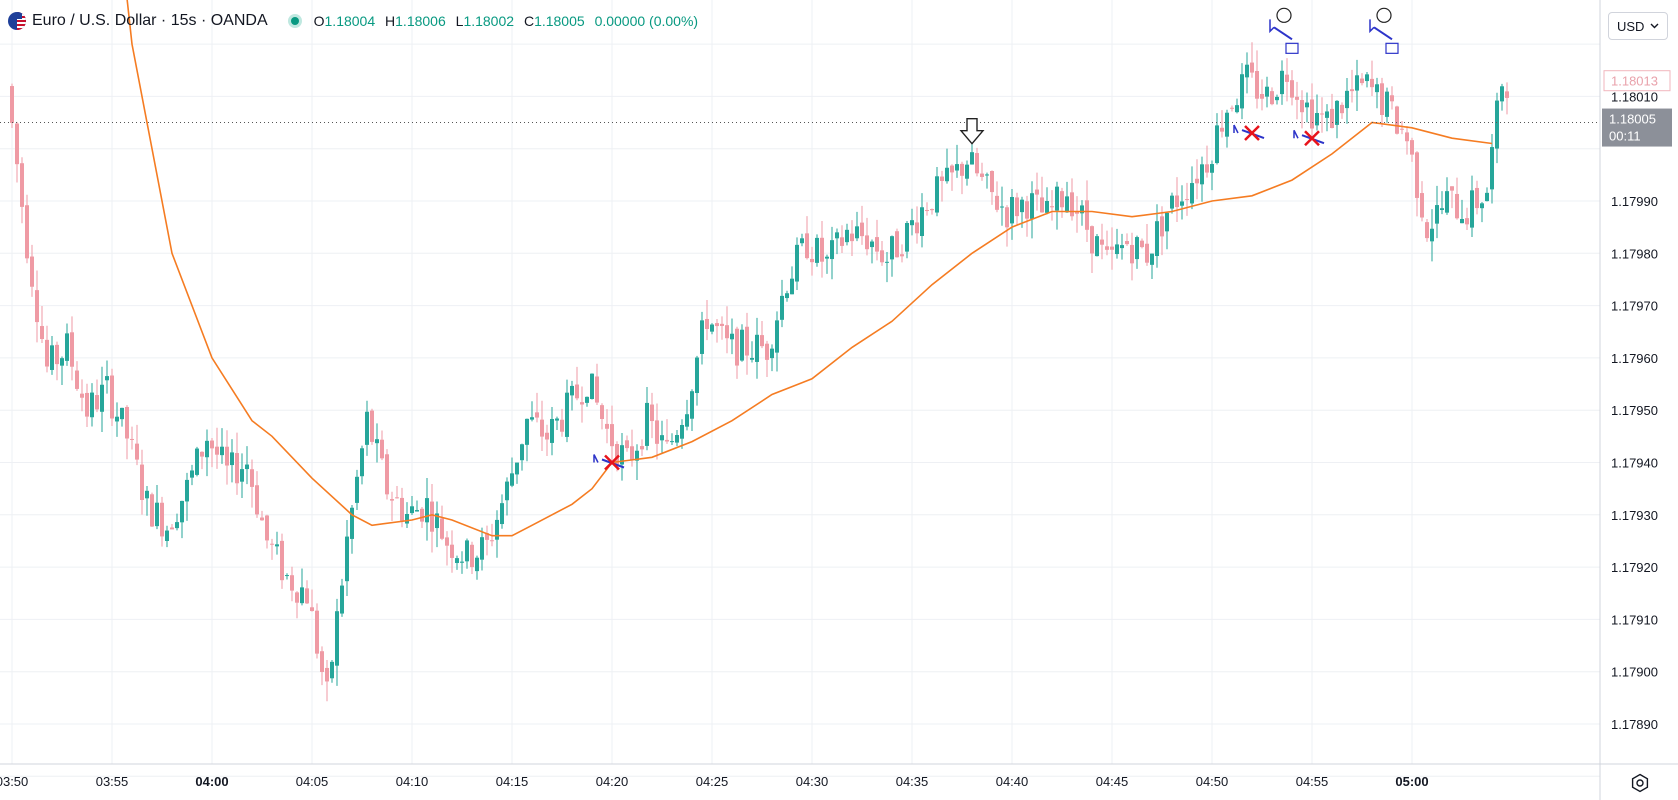 The image size is (1678, 800). What do you see at coordinates (1634, 358) in the screenshot?
I see `price-tick-label: 1.17960` at bounding box center [1634, 358].